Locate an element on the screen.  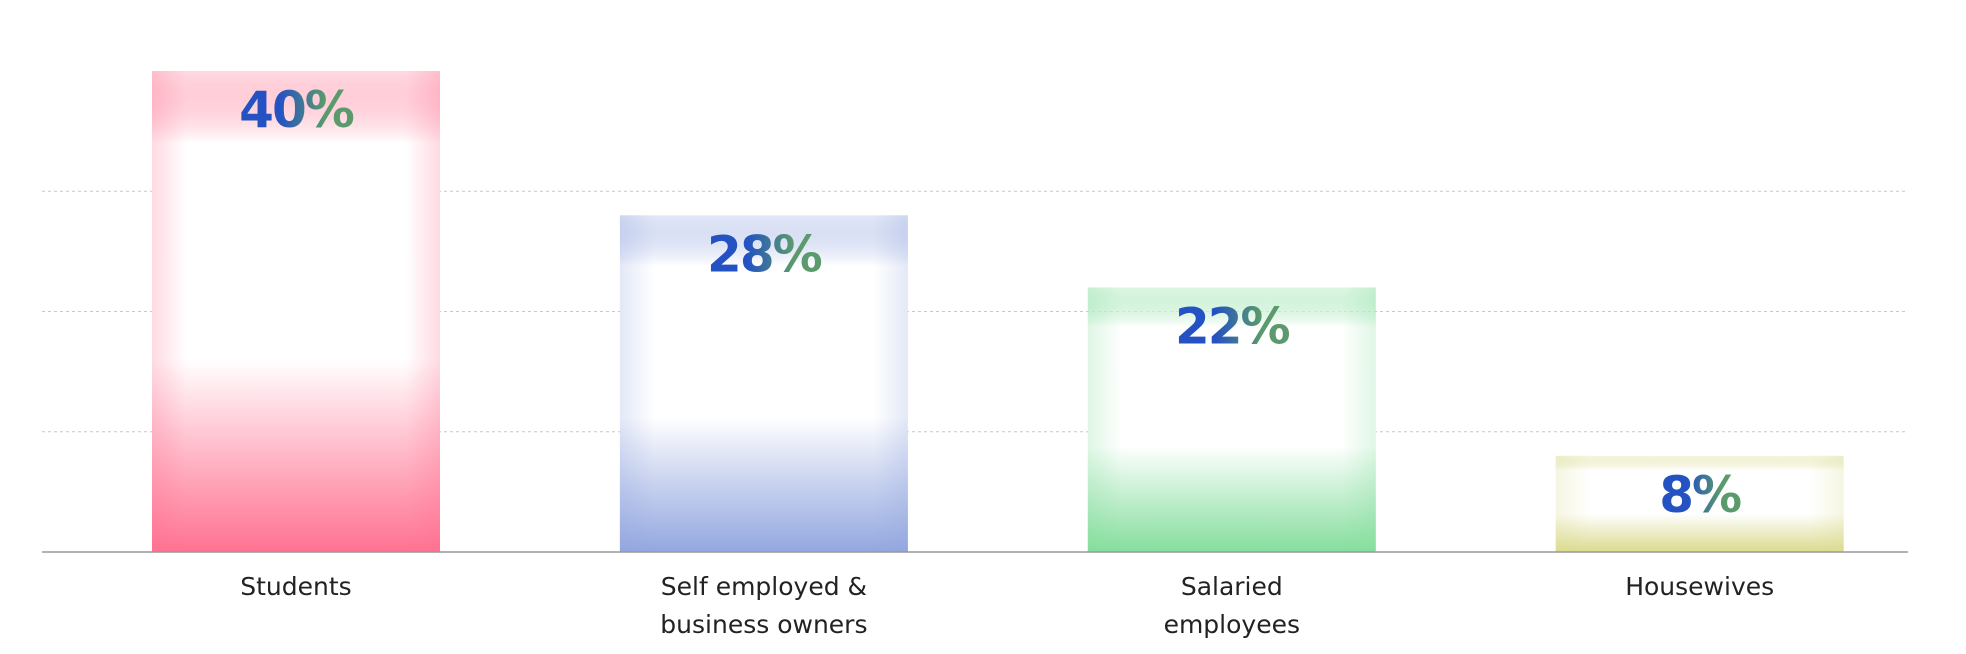
value-label: 40% is located at coordinates (296, 110).